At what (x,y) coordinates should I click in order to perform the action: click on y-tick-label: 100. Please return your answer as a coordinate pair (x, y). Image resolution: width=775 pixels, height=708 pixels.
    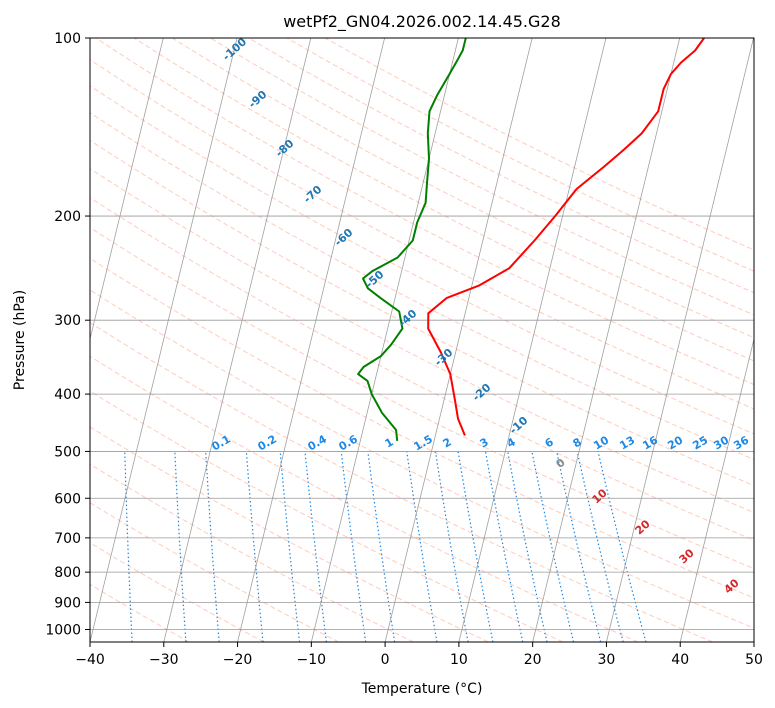
    Looking at the image, I should click on (67, 39).